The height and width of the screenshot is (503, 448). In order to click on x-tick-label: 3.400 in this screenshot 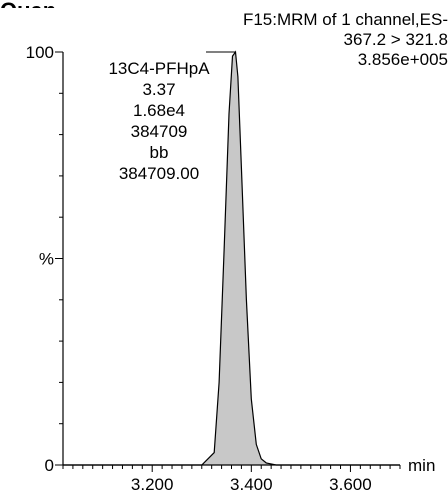, I will do `click(251, 484)`.